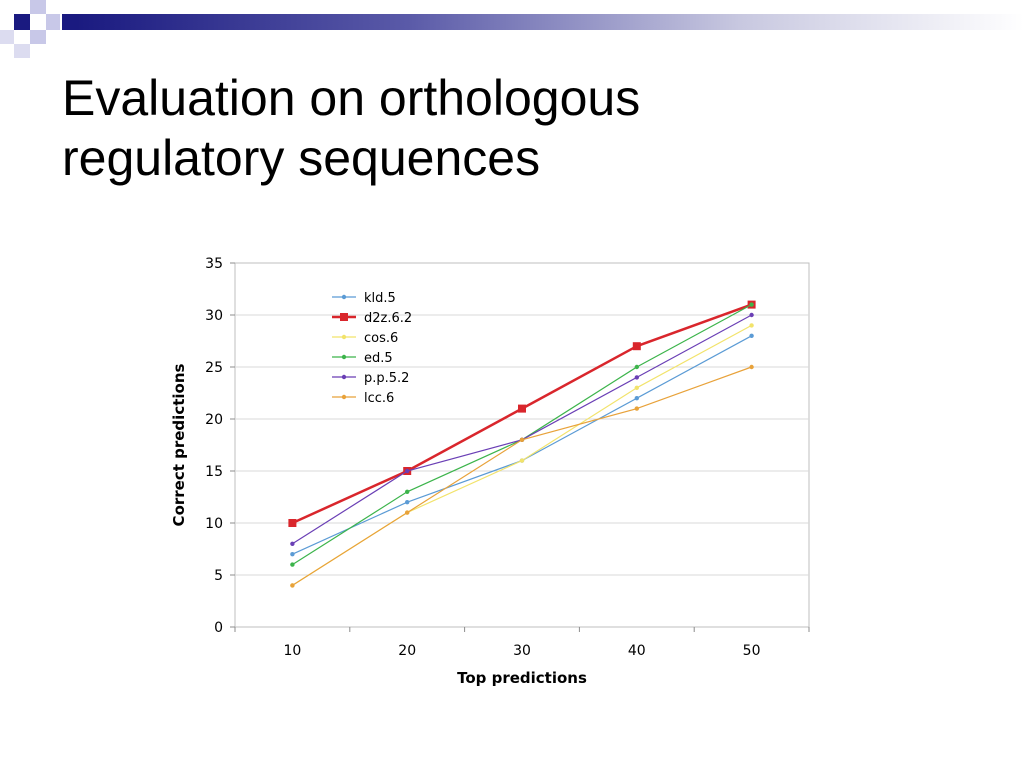 Image resolution: width=1024 pixels, height=768 pixels. What do you see at coordinates (380, 298) in the screenshot?
I see `legend-label: kld.5` at bounding box center [380, 298].